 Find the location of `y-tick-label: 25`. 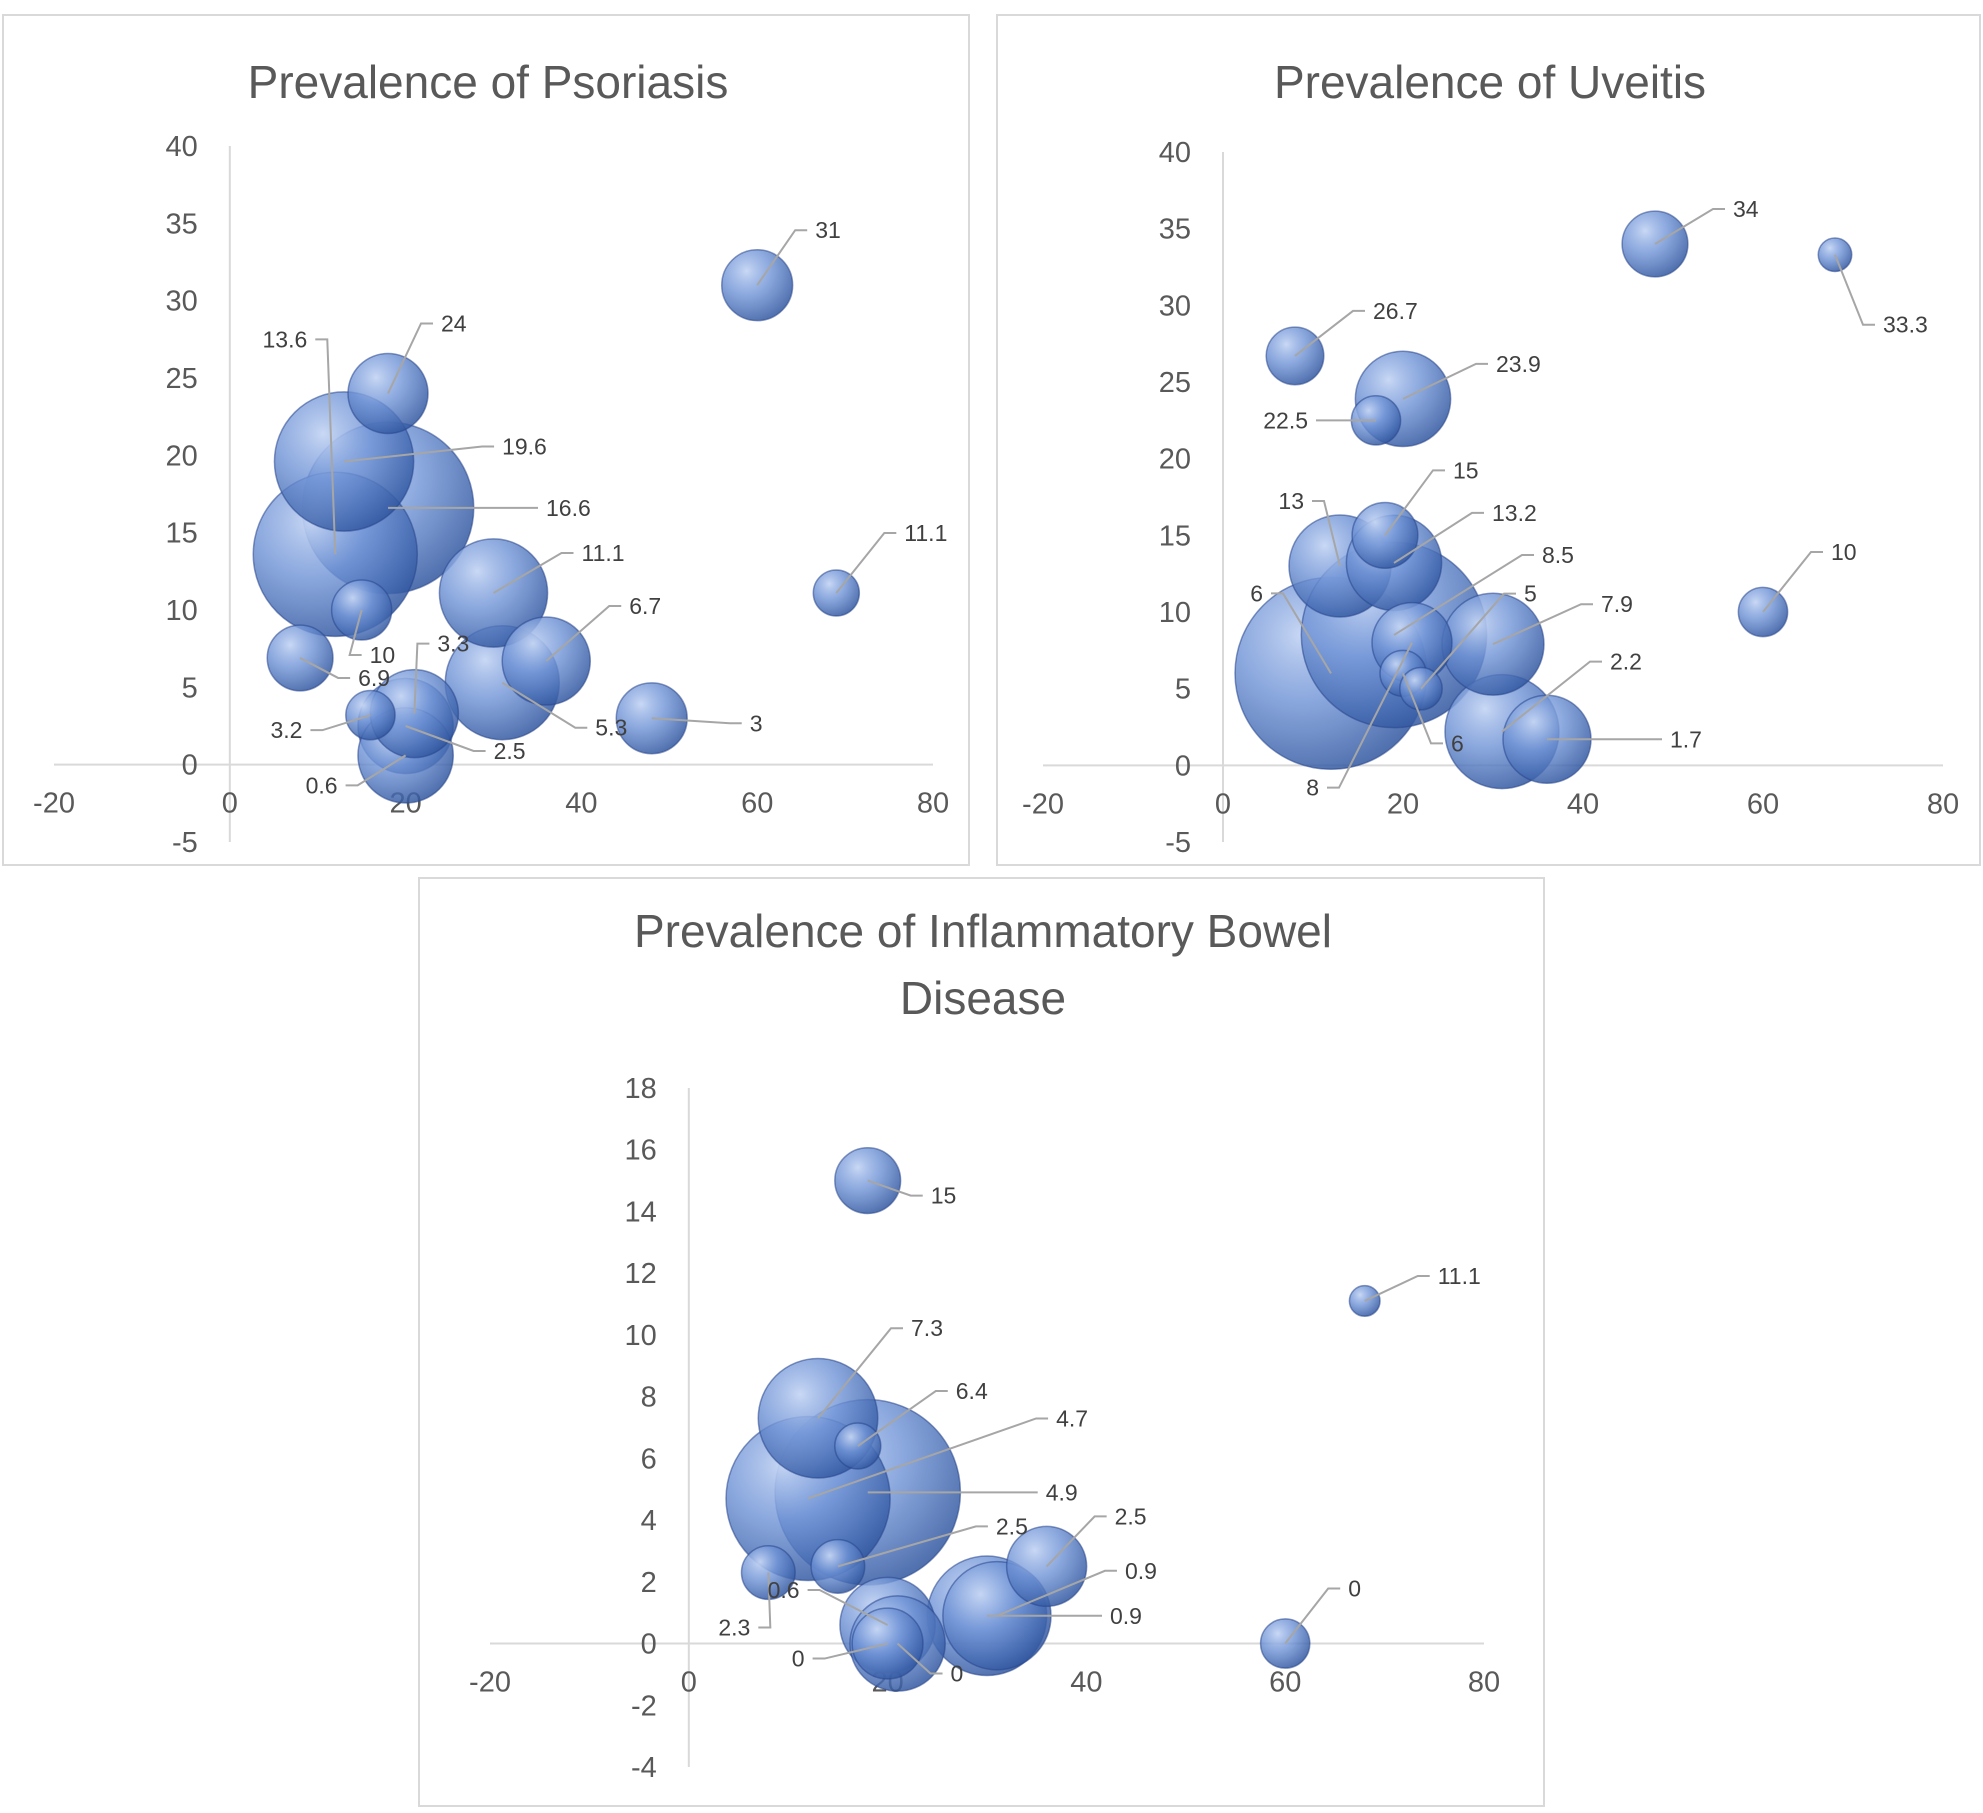

y-tick-label: 25 is located at coordinates (182, 379).